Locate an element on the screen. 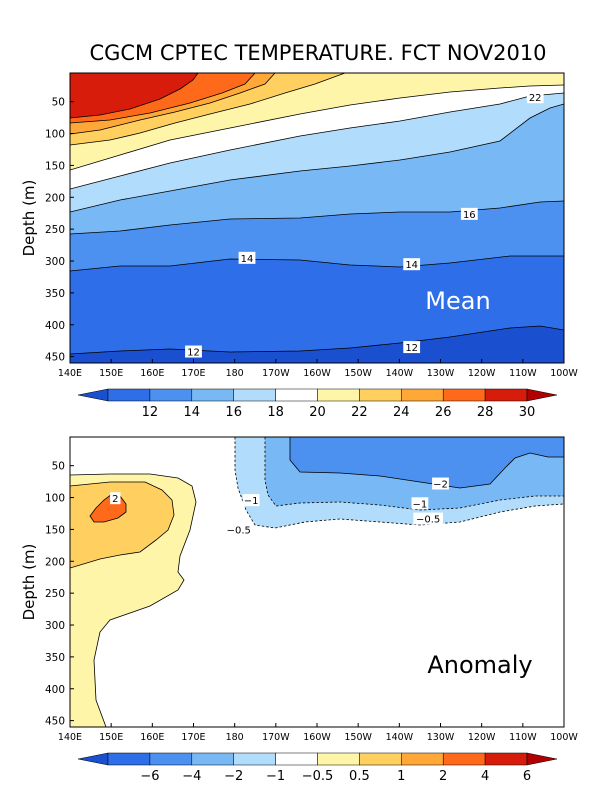  colorbar-tick-label: 14 is located at coordinates (192, 412).